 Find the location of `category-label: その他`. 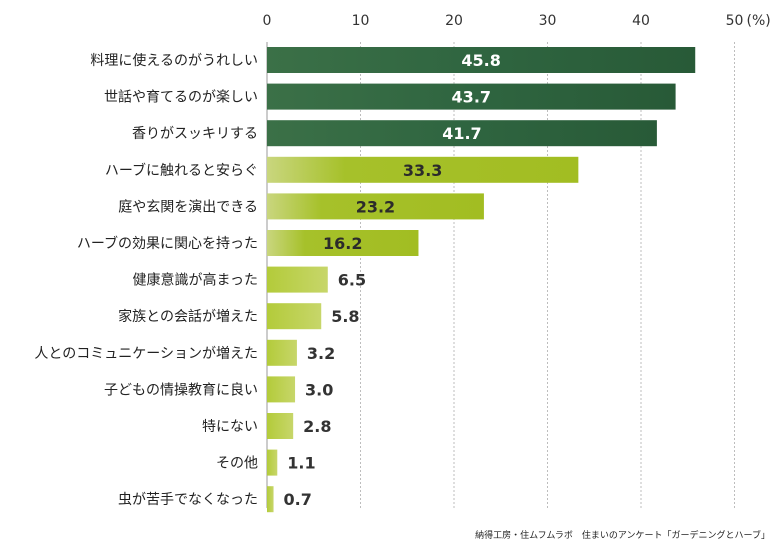

category-label: その他 is located at coordinates (237, 464).